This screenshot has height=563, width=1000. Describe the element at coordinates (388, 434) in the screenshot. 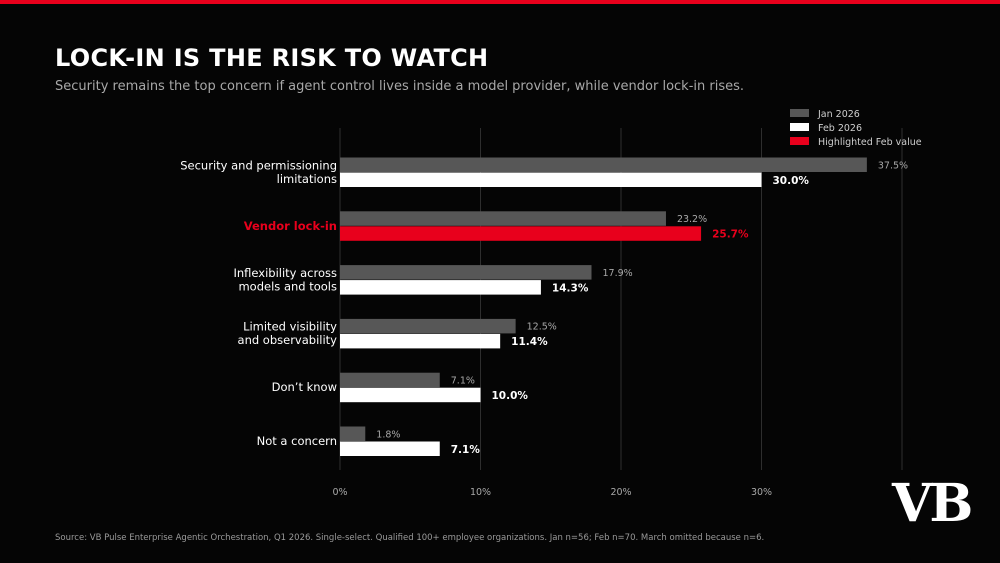

I see `data-label-jan: 1.8%` at that location.